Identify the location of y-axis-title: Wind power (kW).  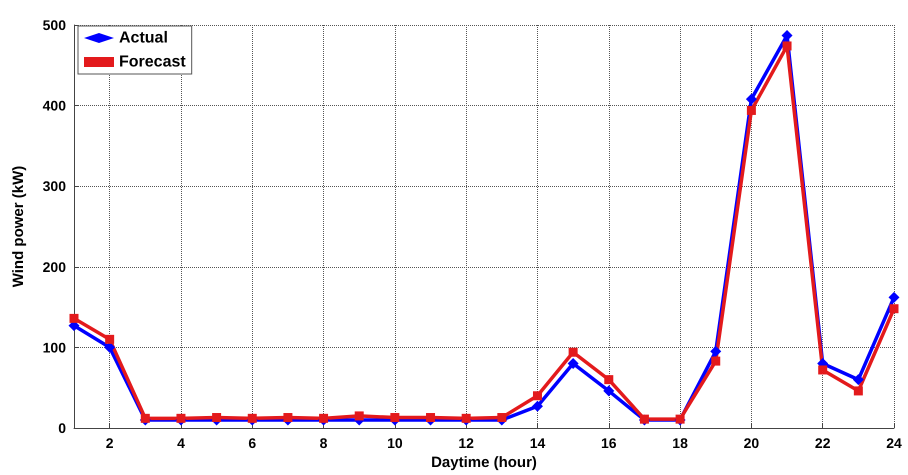
(18, 227).